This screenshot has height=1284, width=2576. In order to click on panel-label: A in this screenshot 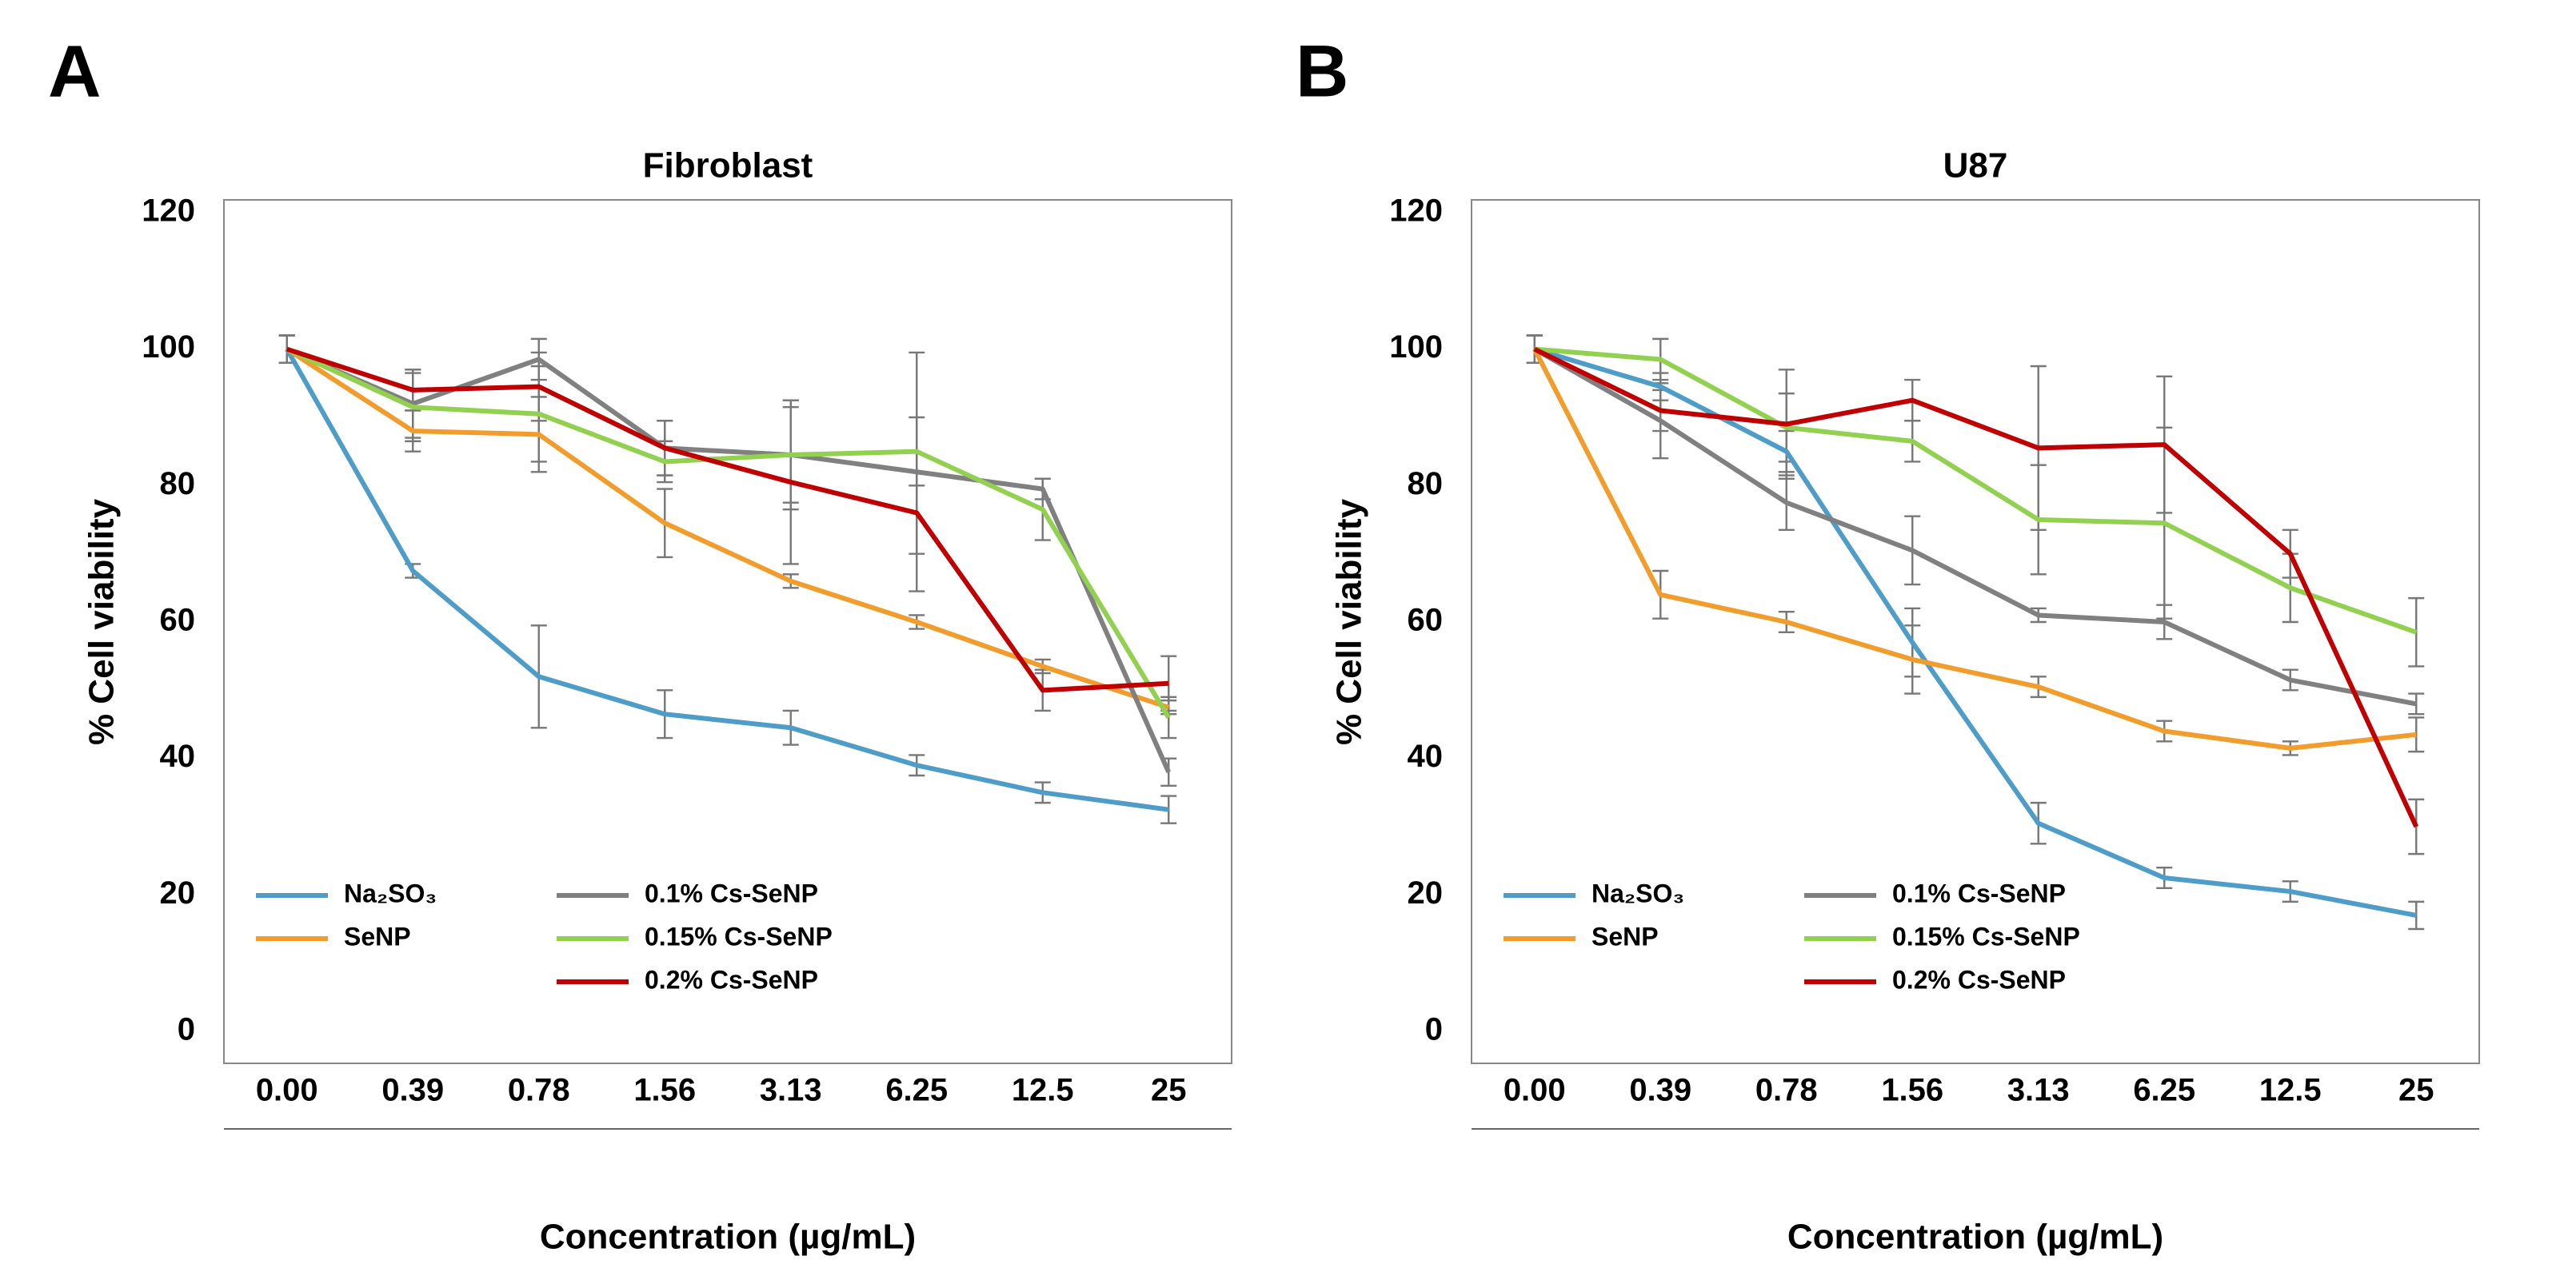, I will do `click(74, 71)`.